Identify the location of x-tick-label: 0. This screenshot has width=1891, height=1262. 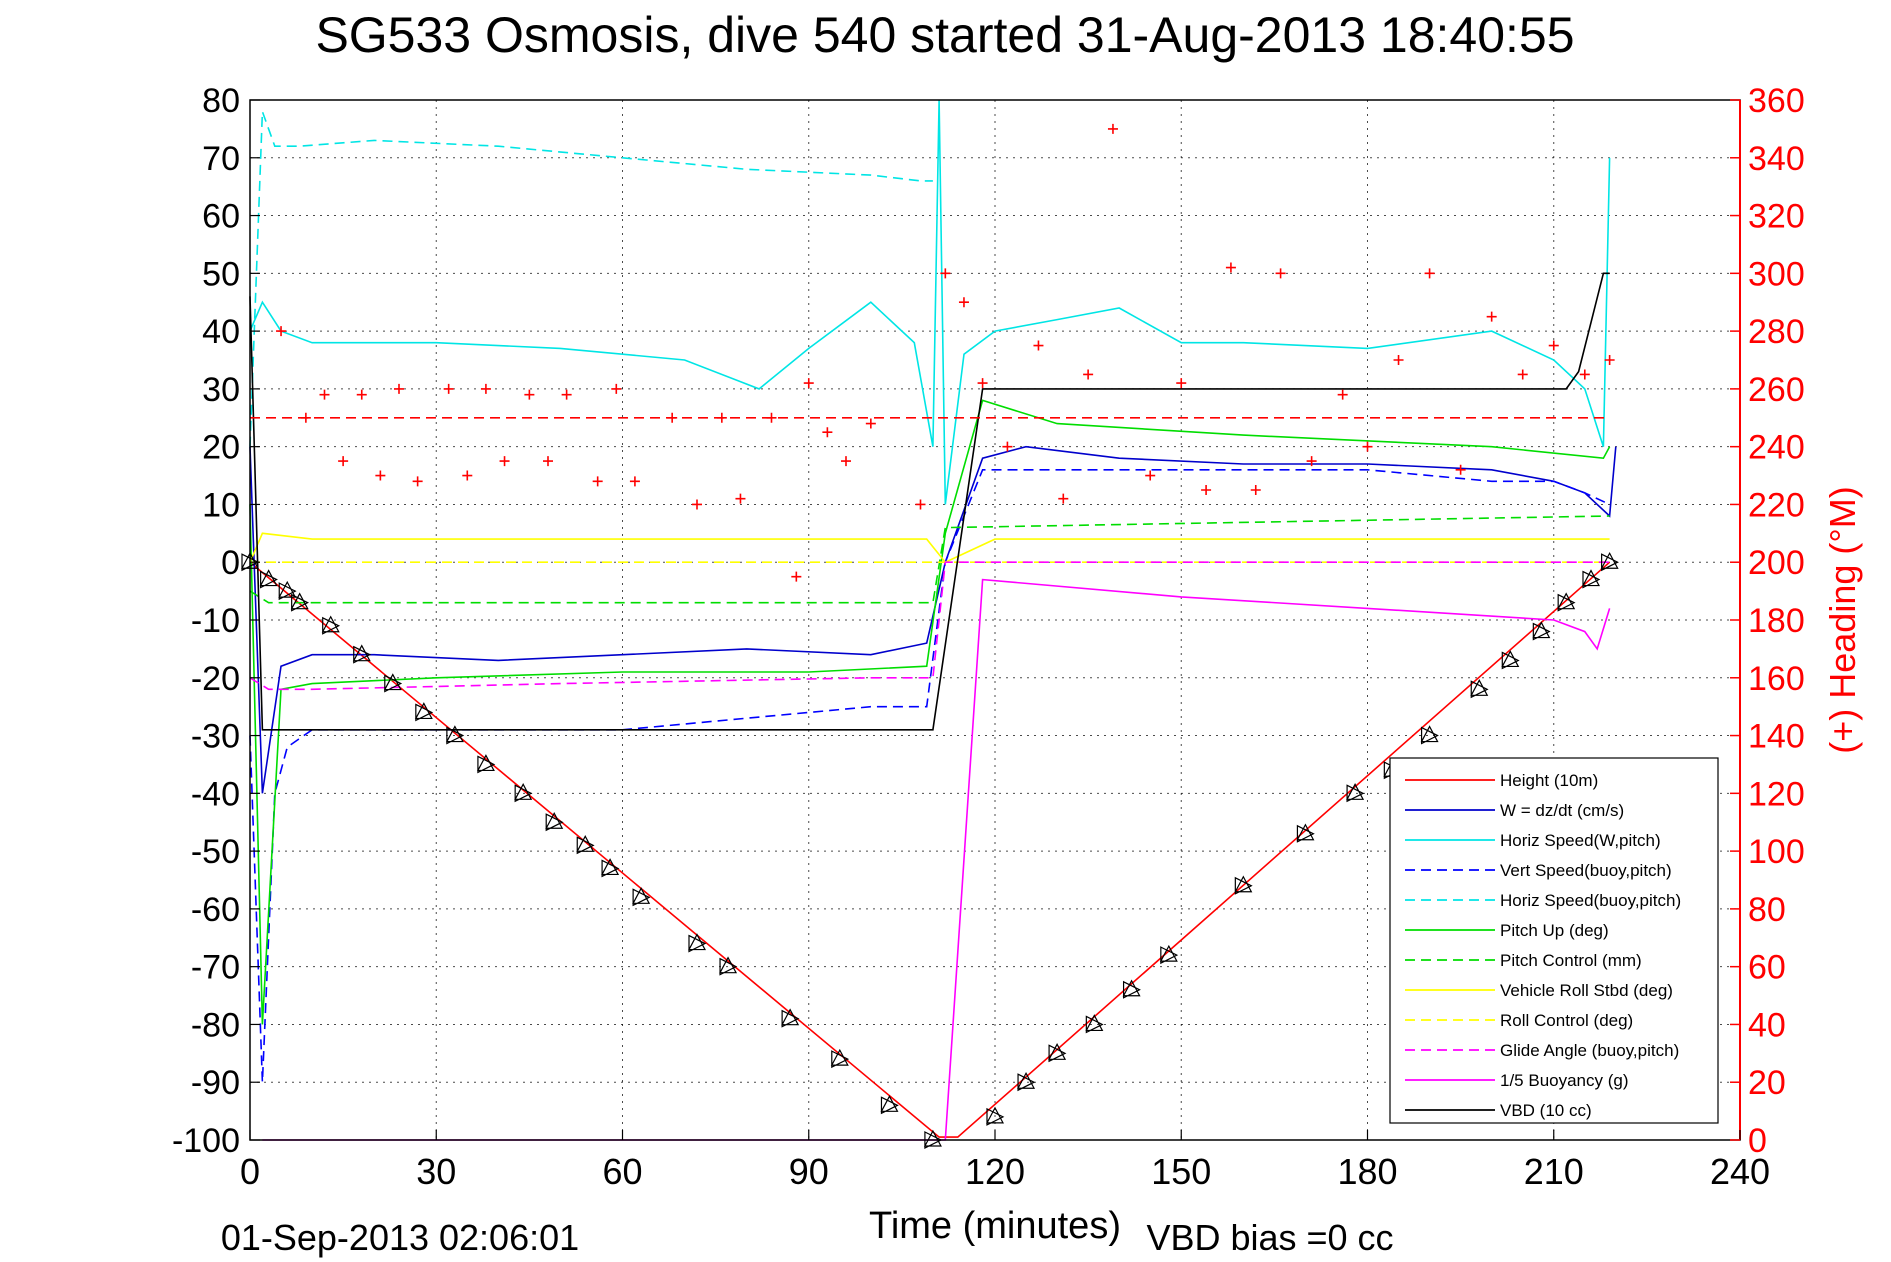
(250, 1171).